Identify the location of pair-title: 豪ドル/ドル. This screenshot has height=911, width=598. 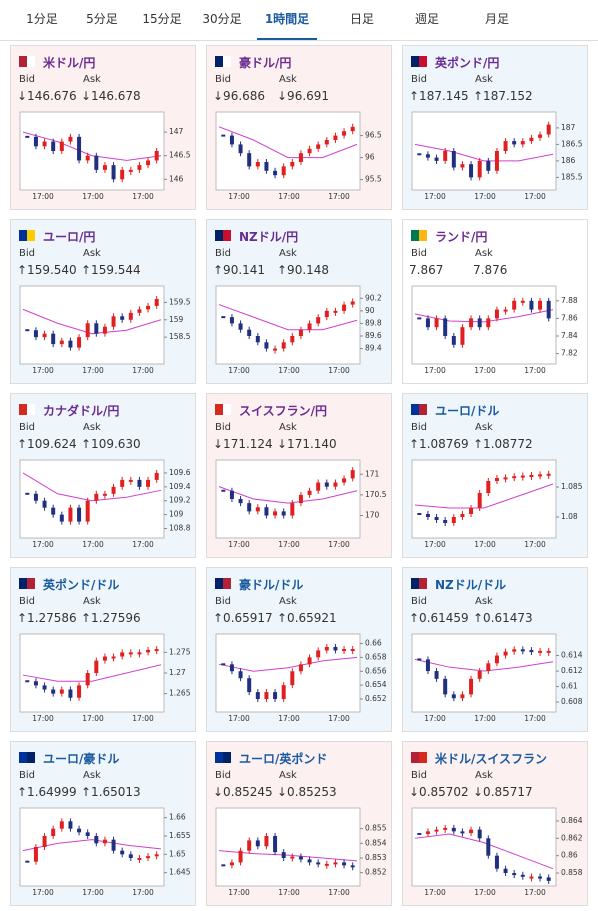
(271, 585).